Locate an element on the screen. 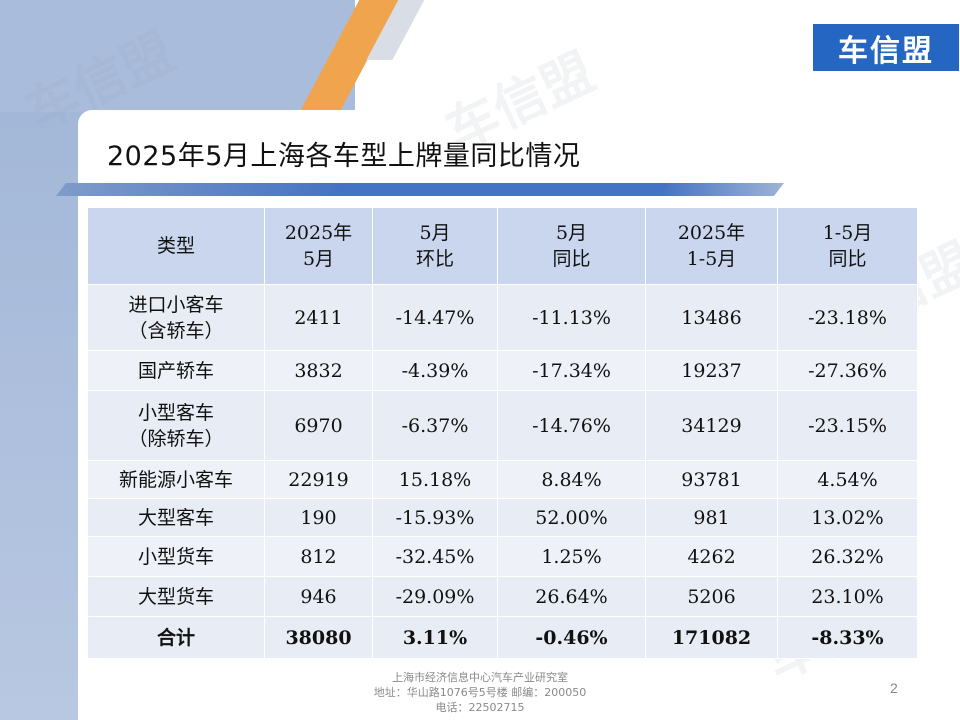 The image size is (960, 720). row-ytd-value: 981 is located at coordinates (711, 517).